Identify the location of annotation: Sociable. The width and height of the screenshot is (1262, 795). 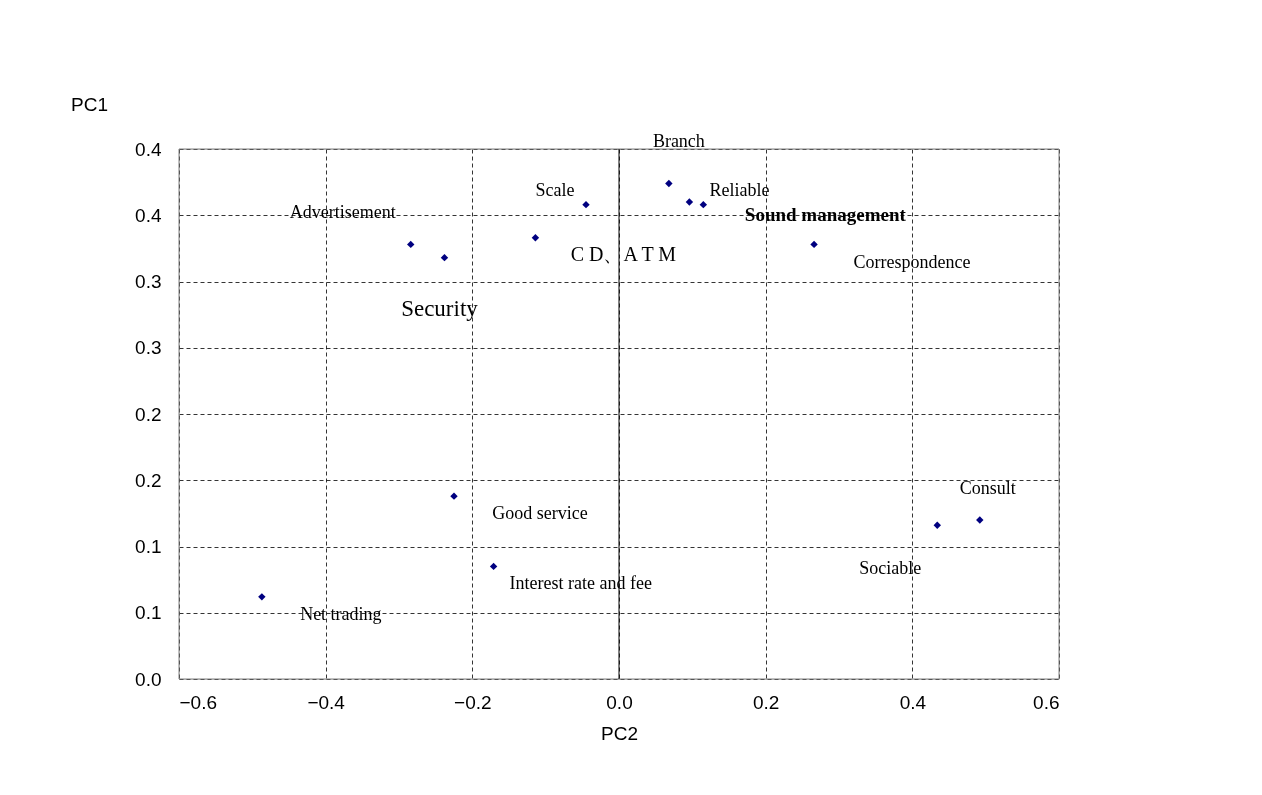
(890, 568).